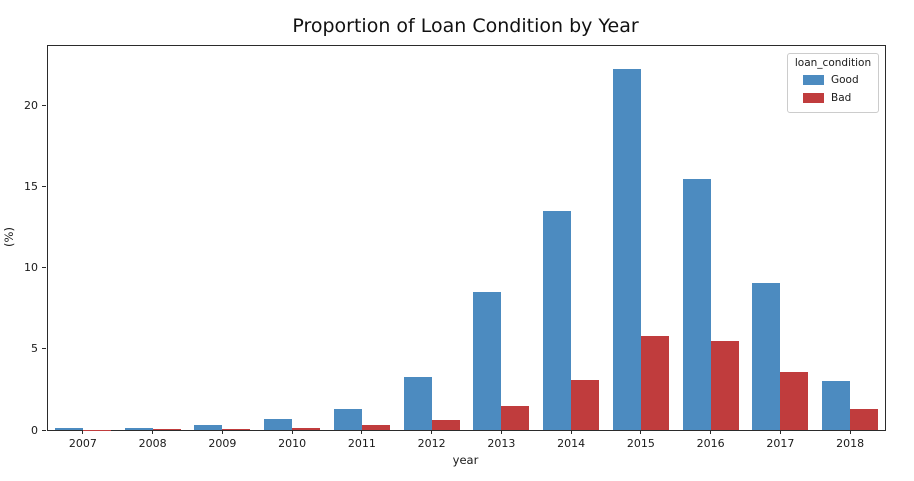 The height and width of the screenshot is (481, 914). What do you see at coordinates (361, 443) in the screenshot?
I see `x-tick-label: 2011` at bounding box center [361, 443].